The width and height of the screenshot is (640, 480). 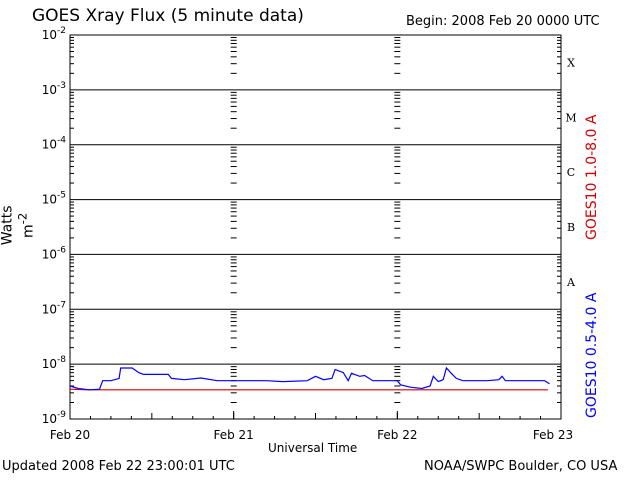 What do you see at coordinates (553, 435) in the screenshot?
I see `x-tick-label: Feb 23` at bounding box center [553, 435].